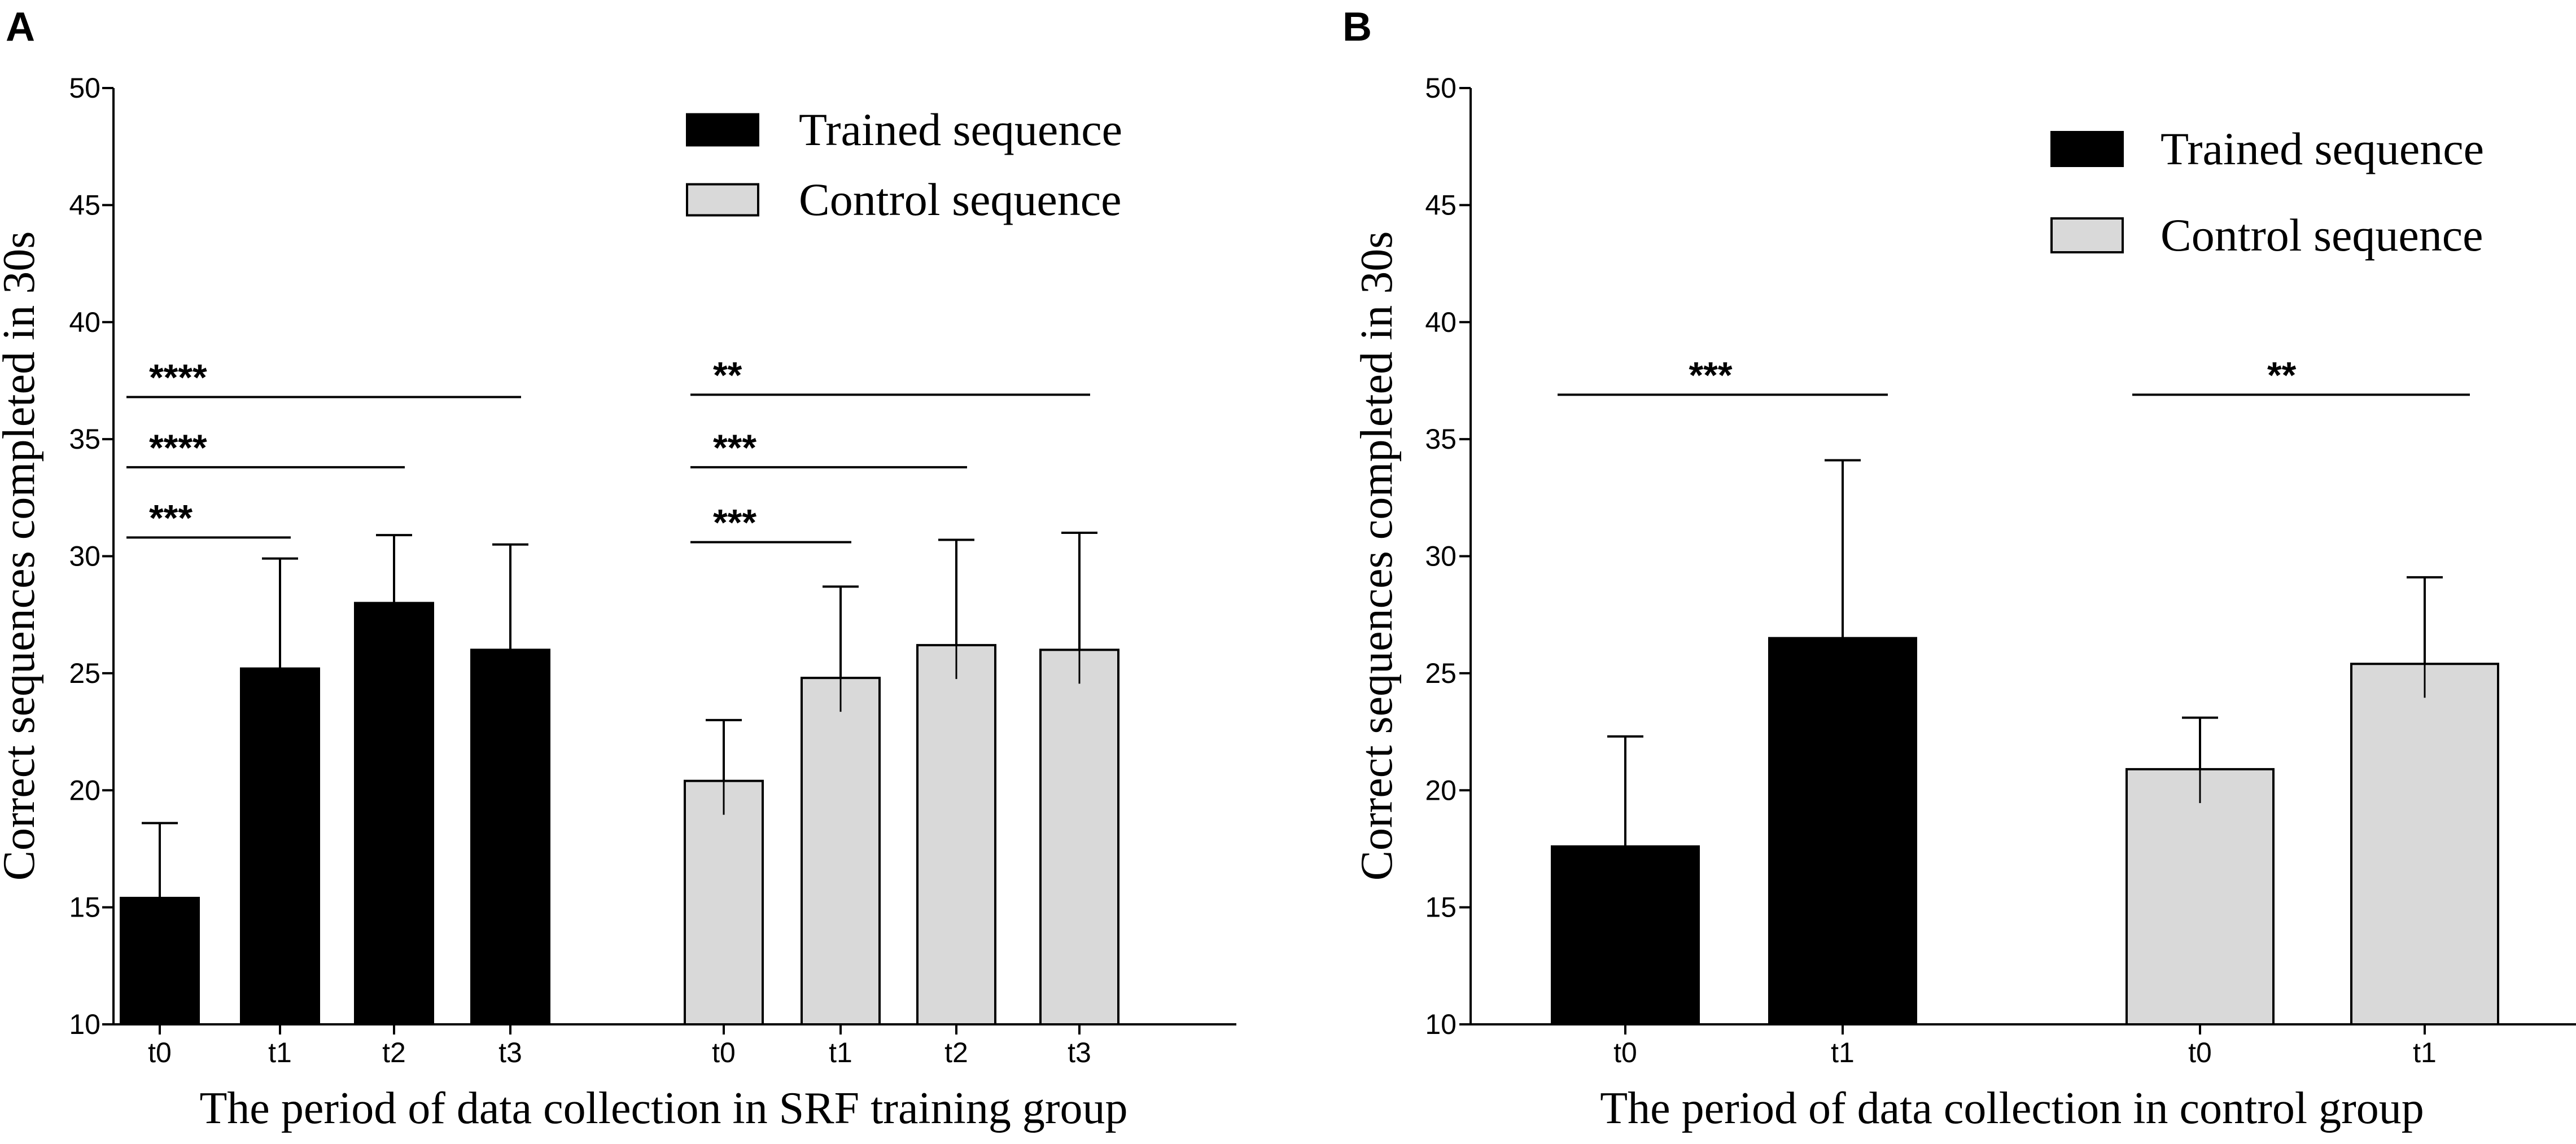 The image size is (2576, 1144). What do you see at coordinates (956, 834) in the screenshot?
I see `bar-control-t2` at bounding box center [956, 834].